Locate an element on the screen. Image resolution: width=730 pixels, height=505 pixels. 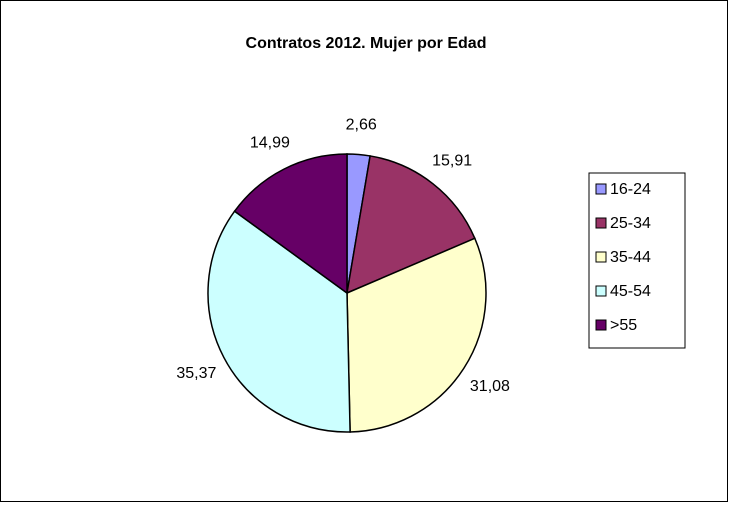
data-label: 2,66 is located at coordinates (361, 125).